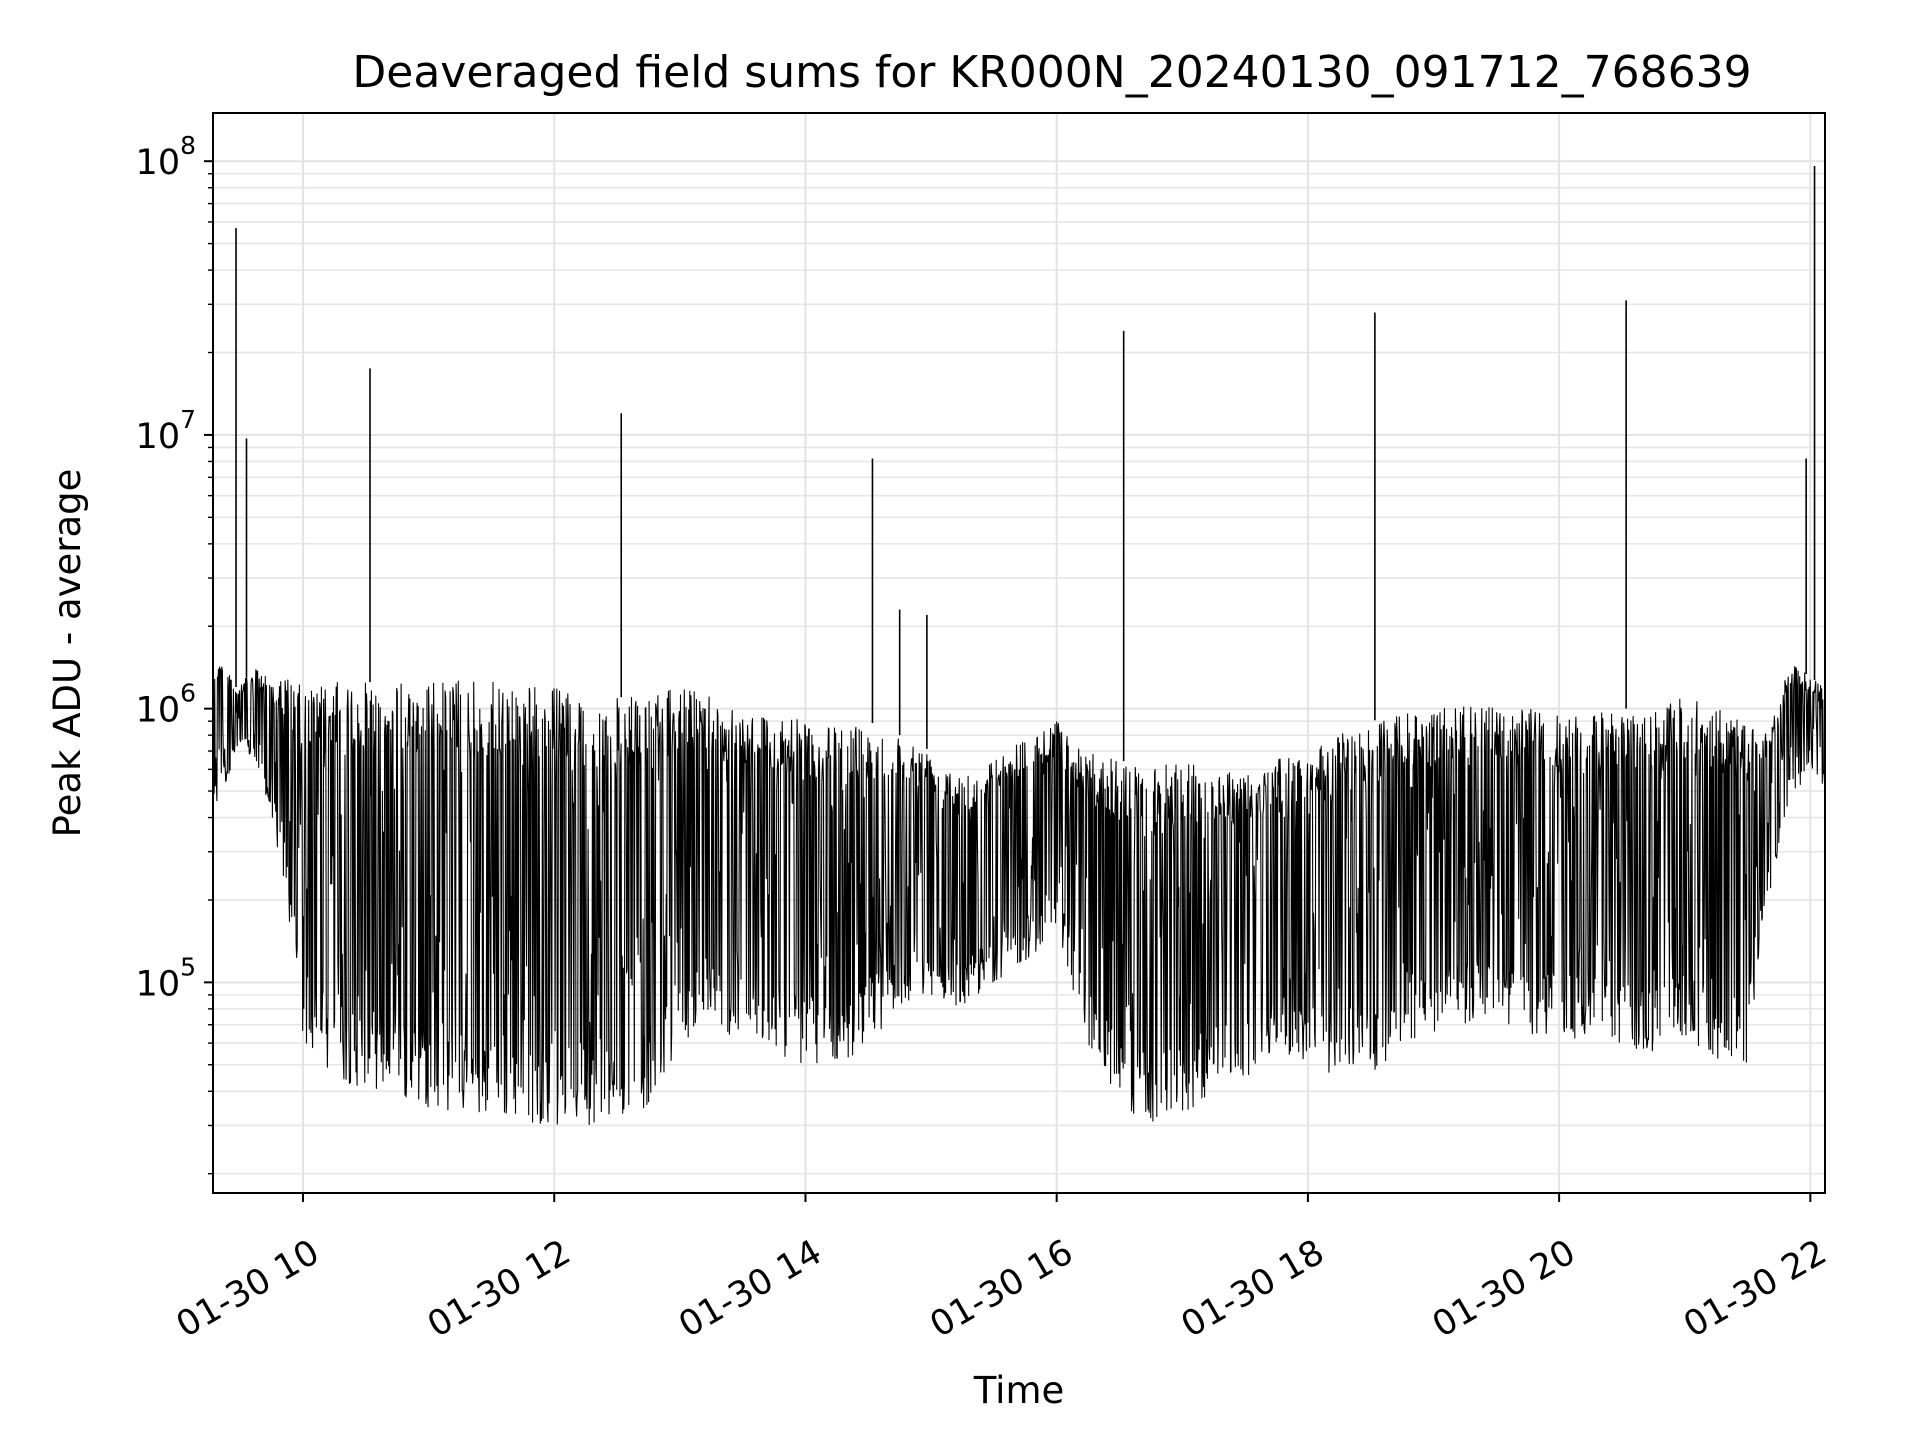  Describe the element at coordinates (166, 978) in the screenshot. I see `y-tick-label: 10⁵` at that location.